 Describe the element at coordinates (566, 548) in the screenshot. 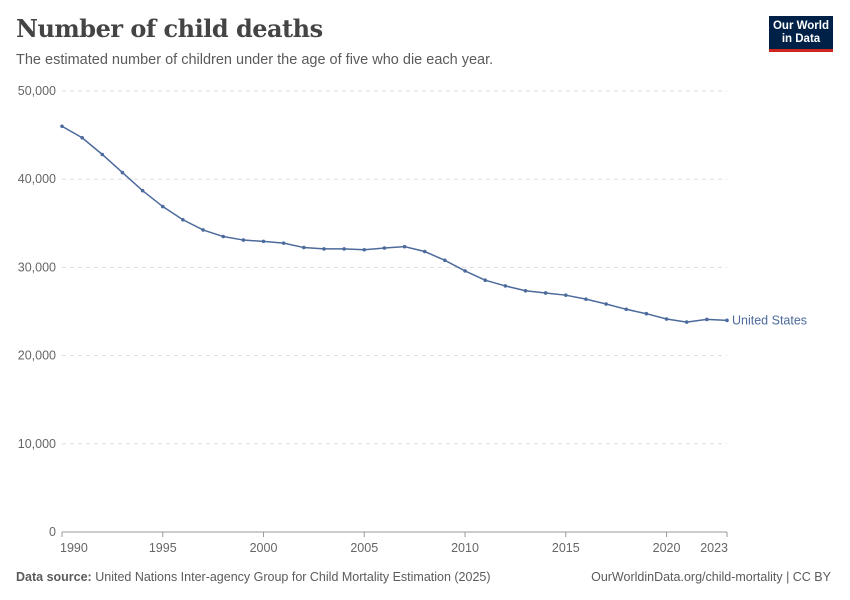

I see `x-tick-label: 2015` at that location.